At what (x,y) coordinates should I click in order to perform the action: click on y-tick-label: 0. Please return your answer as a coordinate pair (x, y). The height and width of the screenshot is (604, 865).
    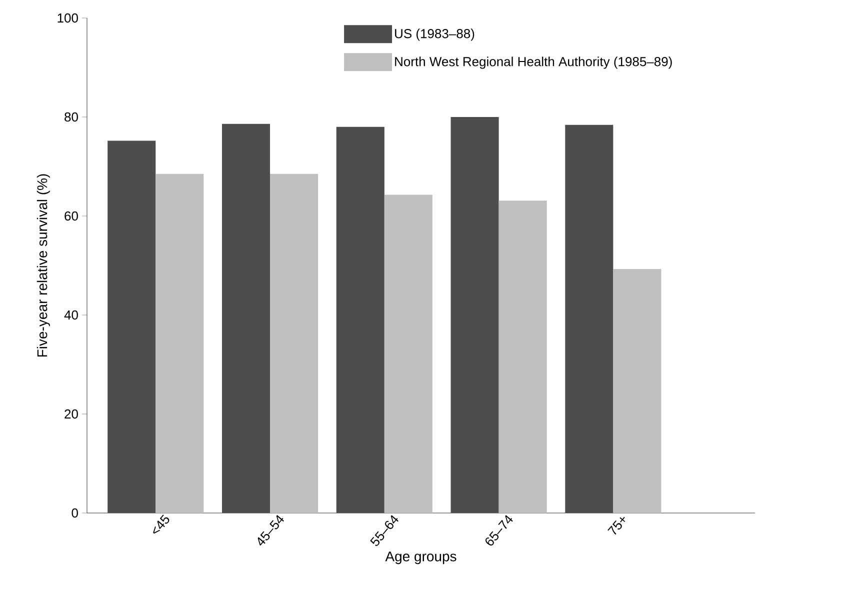
    Looking at the image, I should click on (75, 513).